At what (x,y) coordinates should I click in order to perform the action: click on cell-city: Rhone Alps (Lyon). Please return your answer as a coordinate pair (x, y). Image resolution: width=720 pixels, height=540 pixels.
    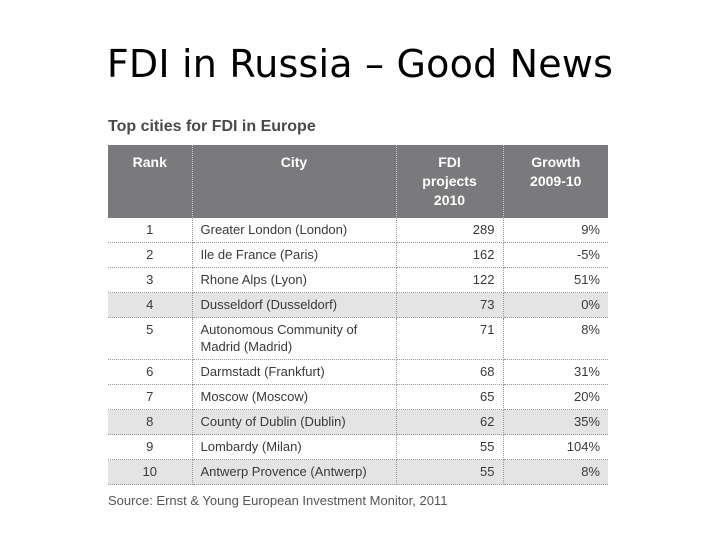
    Looking at the image, I should click on (294, 280).